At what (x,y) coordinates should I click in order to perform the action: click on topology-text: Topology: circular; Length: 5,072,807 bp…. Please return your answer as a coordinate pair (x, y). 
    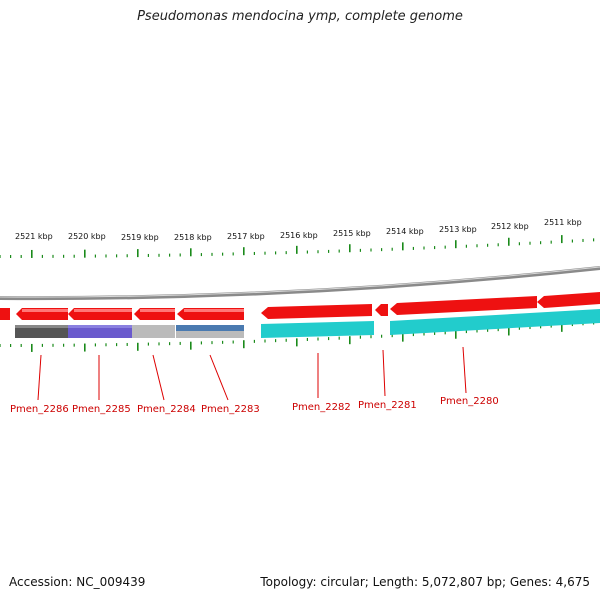
    Looking at the image, I should click on (425, 582).